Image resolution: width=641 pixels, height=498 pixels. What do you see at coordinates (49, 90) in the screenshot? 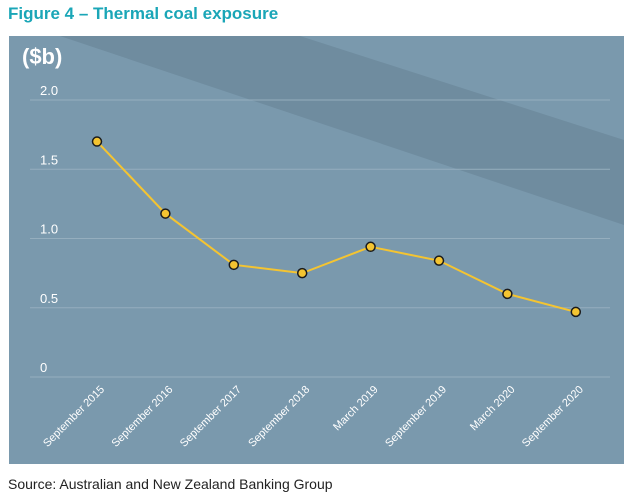
I see `y-tick-label: 2.0` at bounding box center [49, 90].